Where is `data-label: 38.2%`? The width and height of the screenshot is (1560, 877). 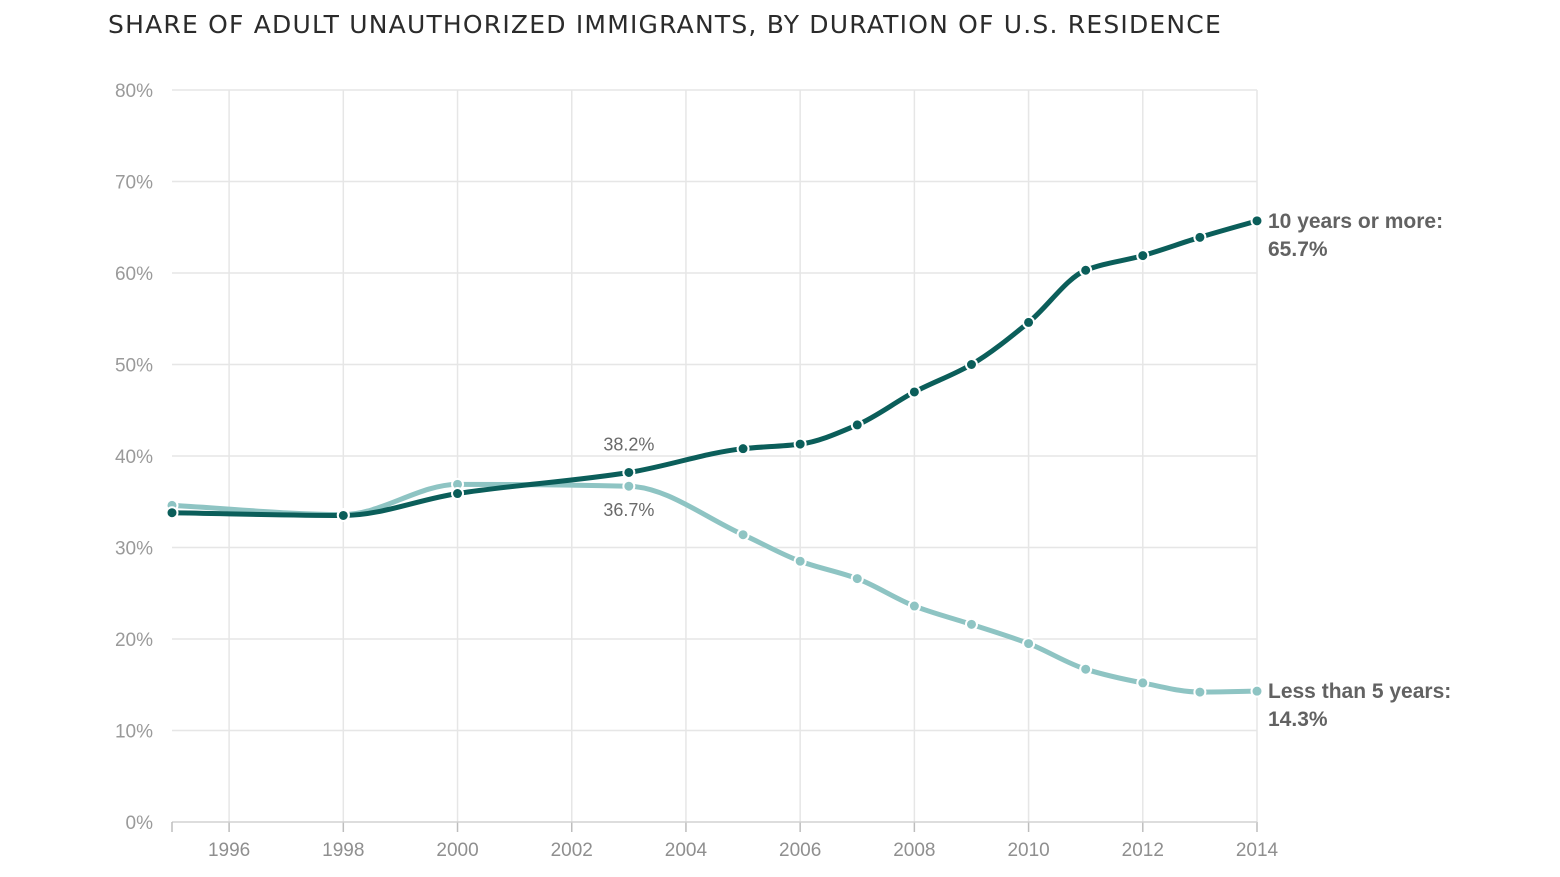 data-label: 38.2% is located at coordinates (628, 444).